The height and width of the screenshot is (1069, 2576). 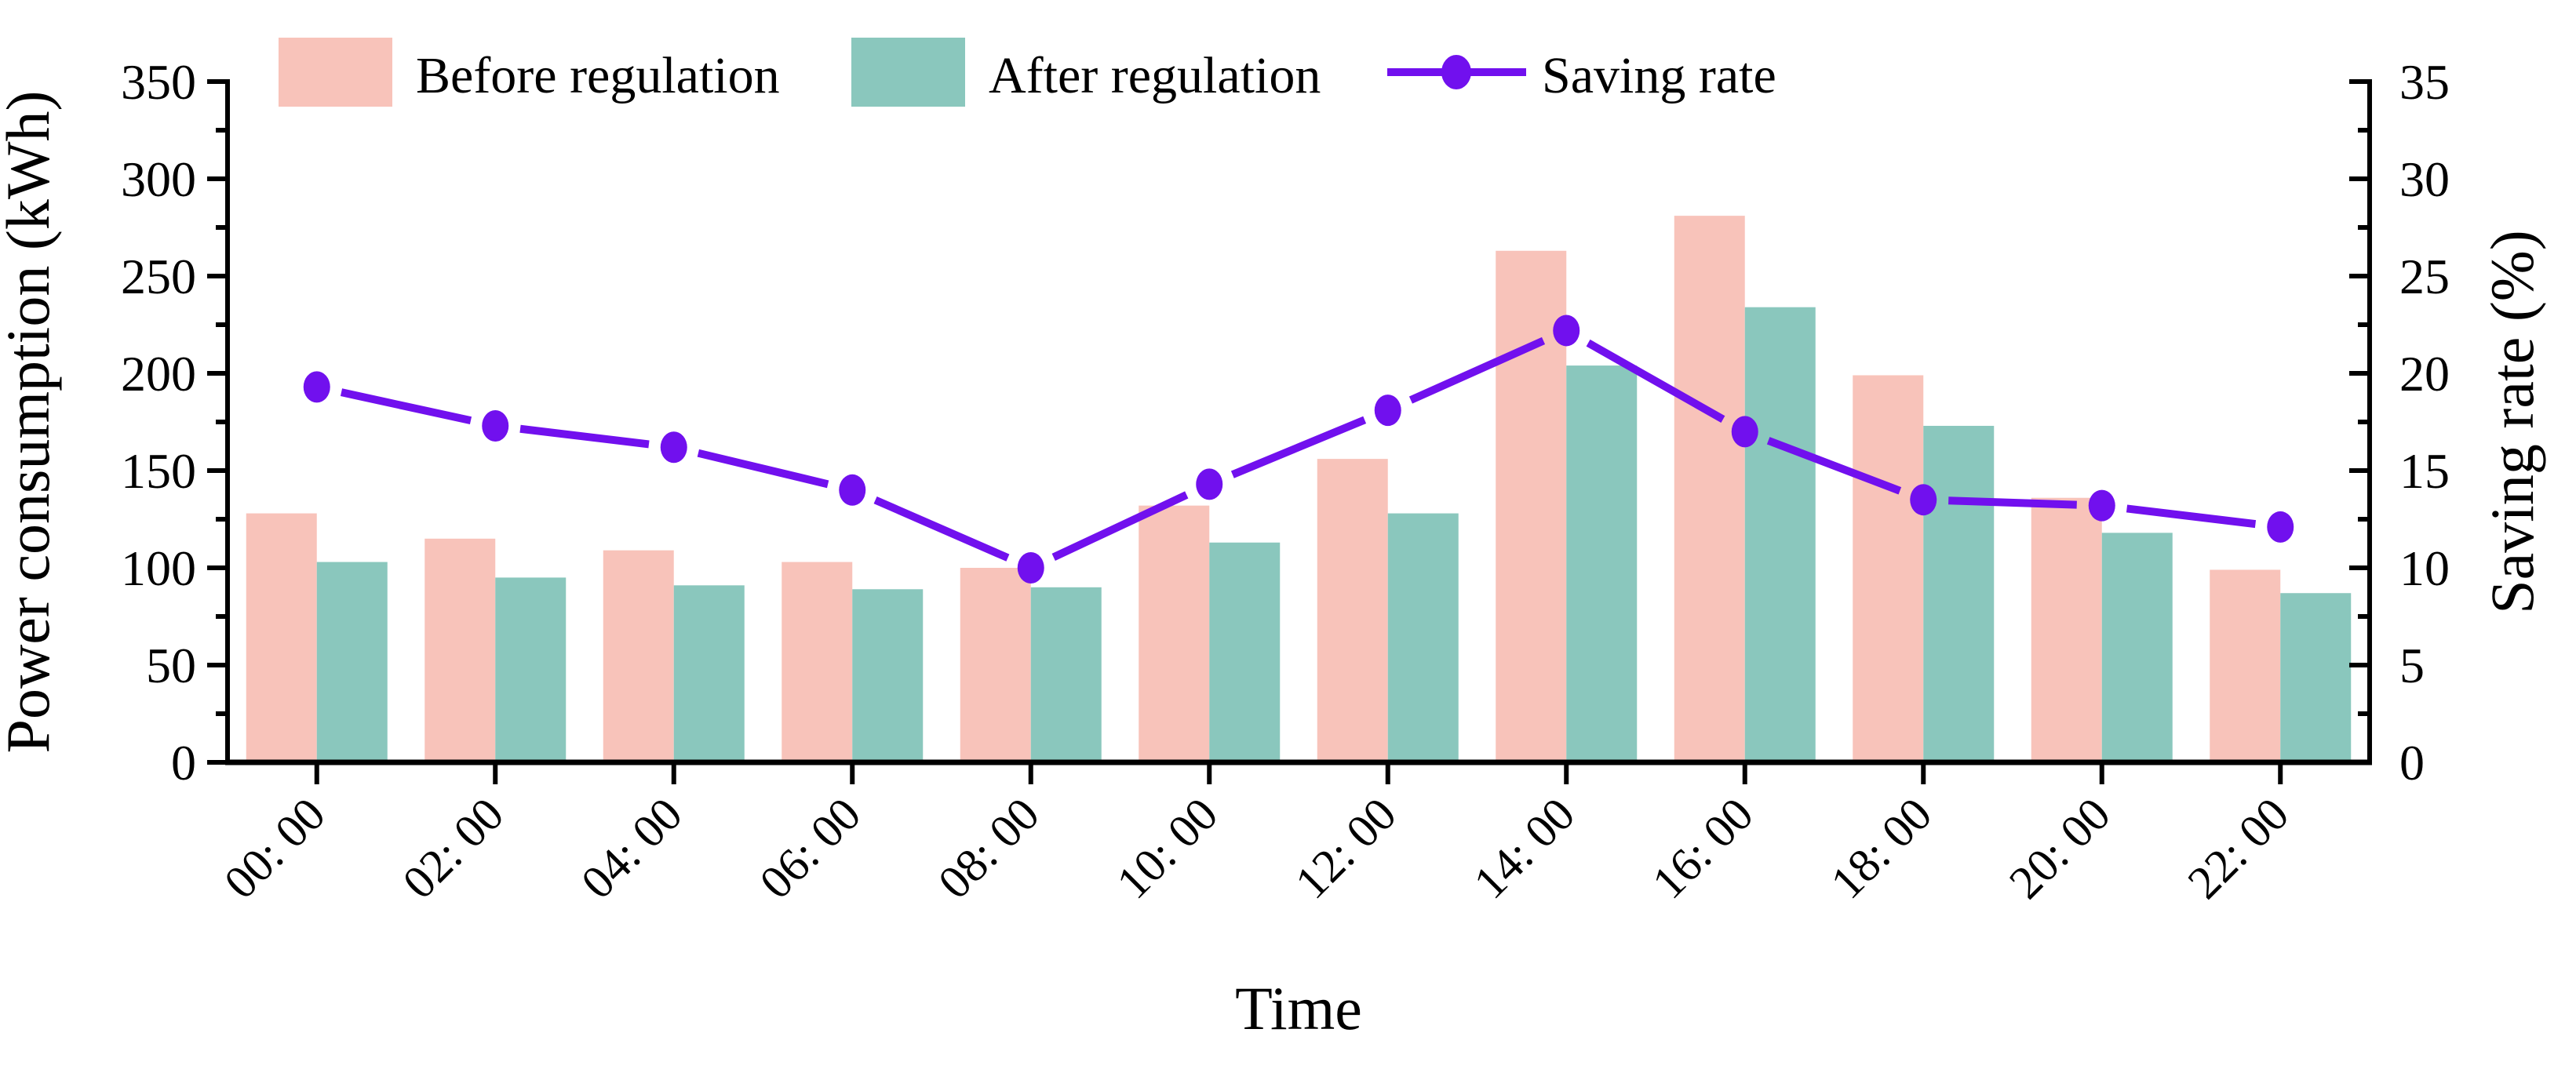 I want to click on x-axis-tick-label: 02: 00, so click(x=453, y=848).